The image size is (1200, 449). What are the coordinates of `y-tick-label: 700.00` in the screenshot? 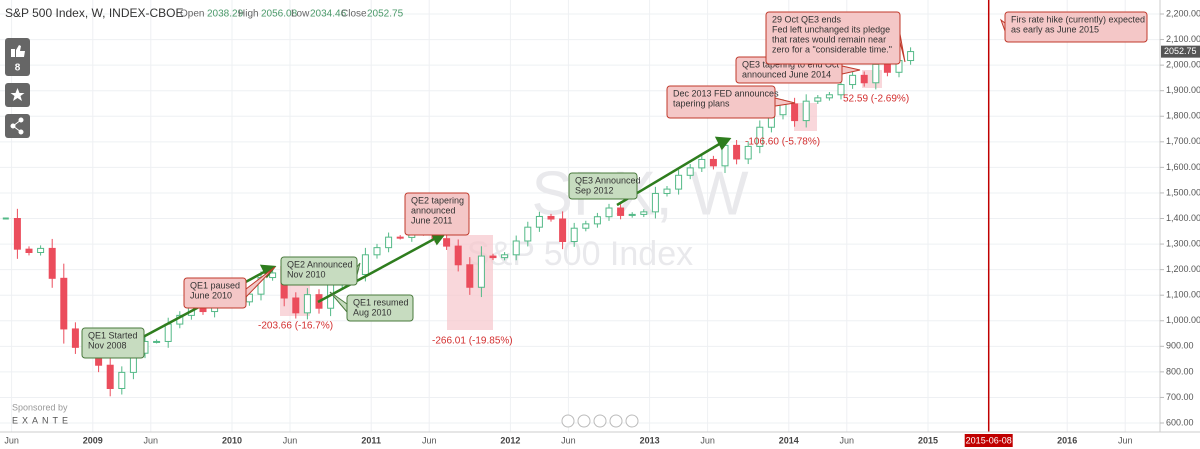 It's located at (1180, 397).